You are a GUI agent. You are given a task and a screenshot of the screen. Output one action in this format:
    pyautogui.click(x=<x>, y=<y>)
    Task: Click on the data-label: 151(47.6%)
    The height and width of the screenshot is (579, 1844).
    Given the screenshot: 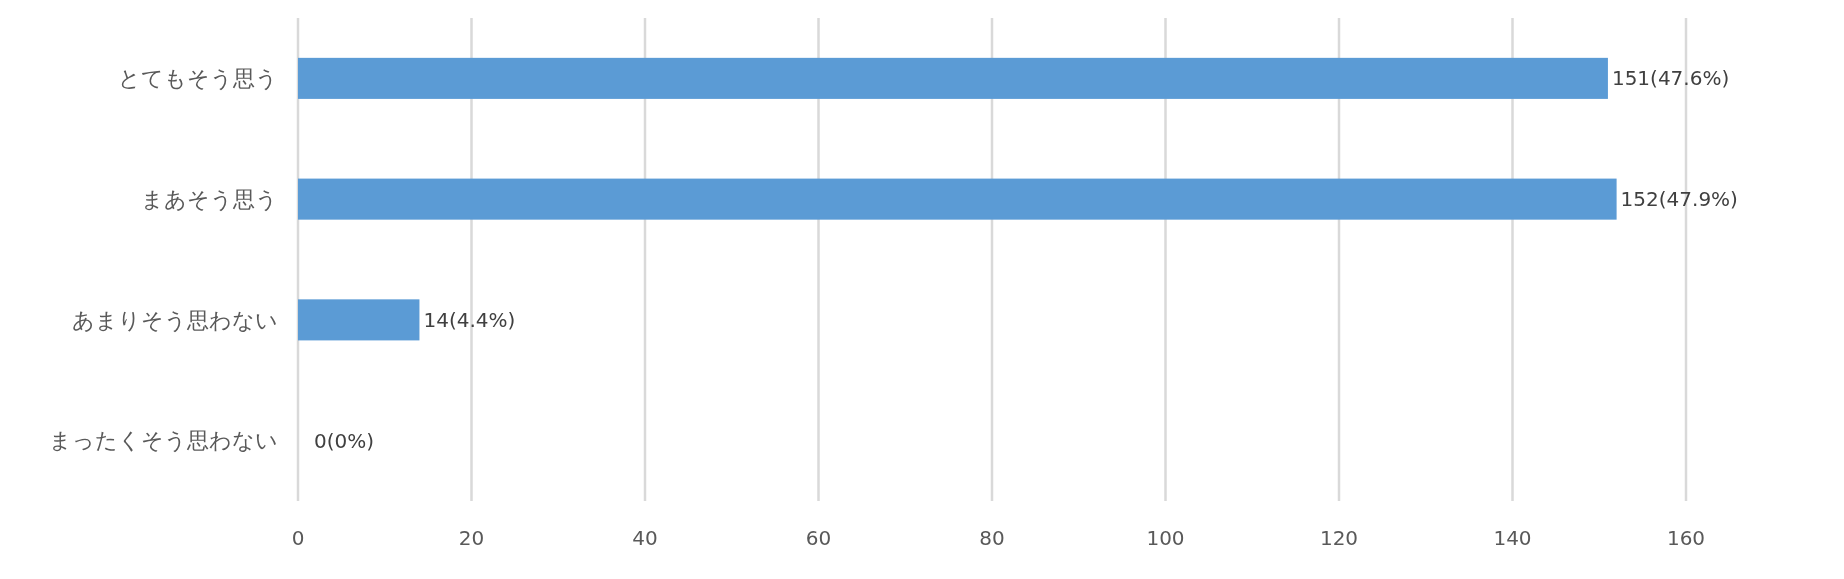 What is the action you would take?
    pyautogui.click(x=1670, y=78)
    